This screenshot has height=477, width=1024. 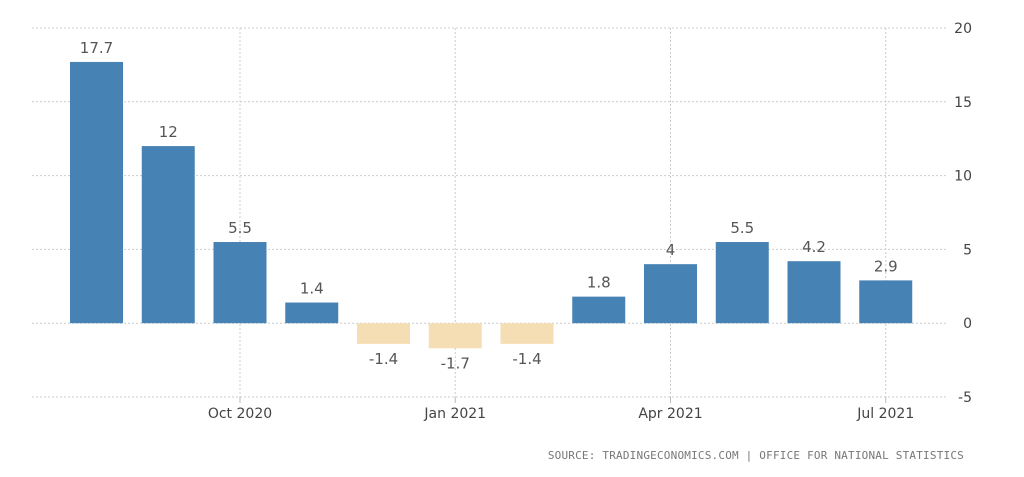 What do you see at coordinates (886, 266) in the screenshot?
I see `bar-value-label: 2.9` at bounding box center [886, 266].